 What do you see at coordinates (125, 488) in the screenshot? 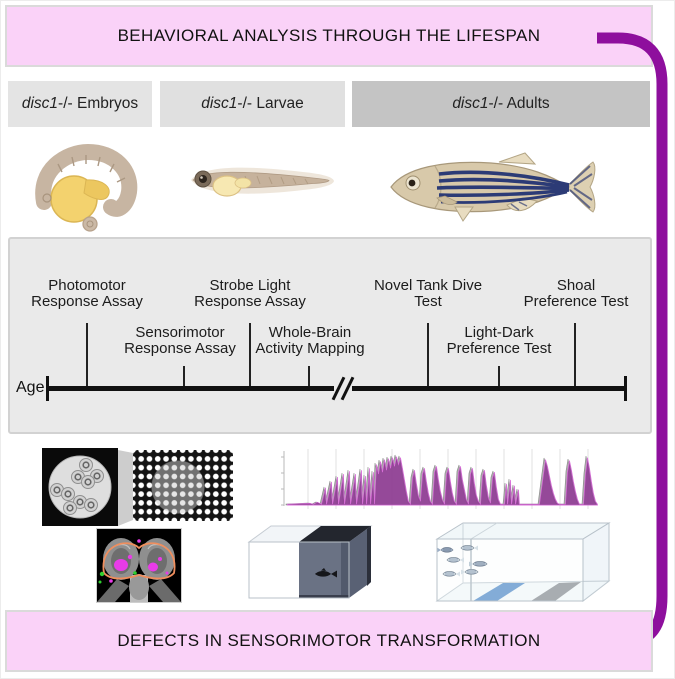
I see `zoom-connector-icon` at bounding box center [125, 488].